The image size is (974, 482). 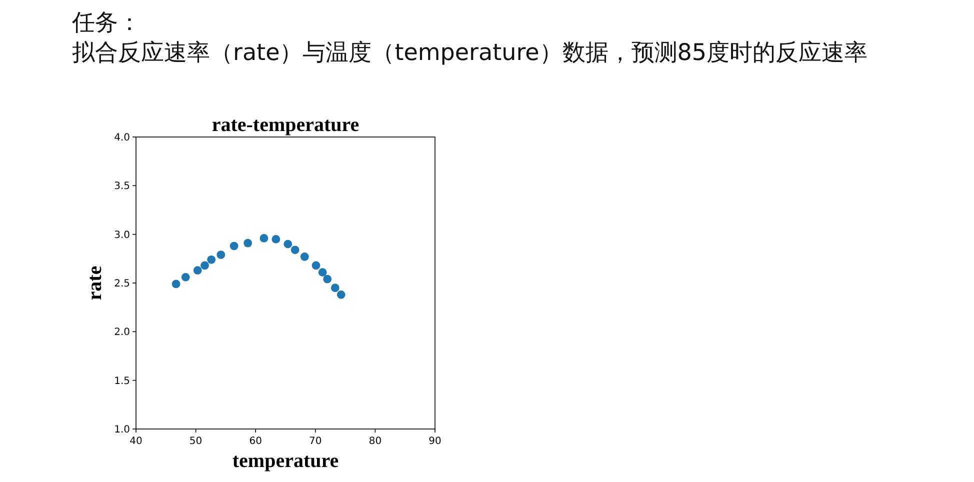 I want to click on x-tick-label: 80, so click(x=375, y=441).